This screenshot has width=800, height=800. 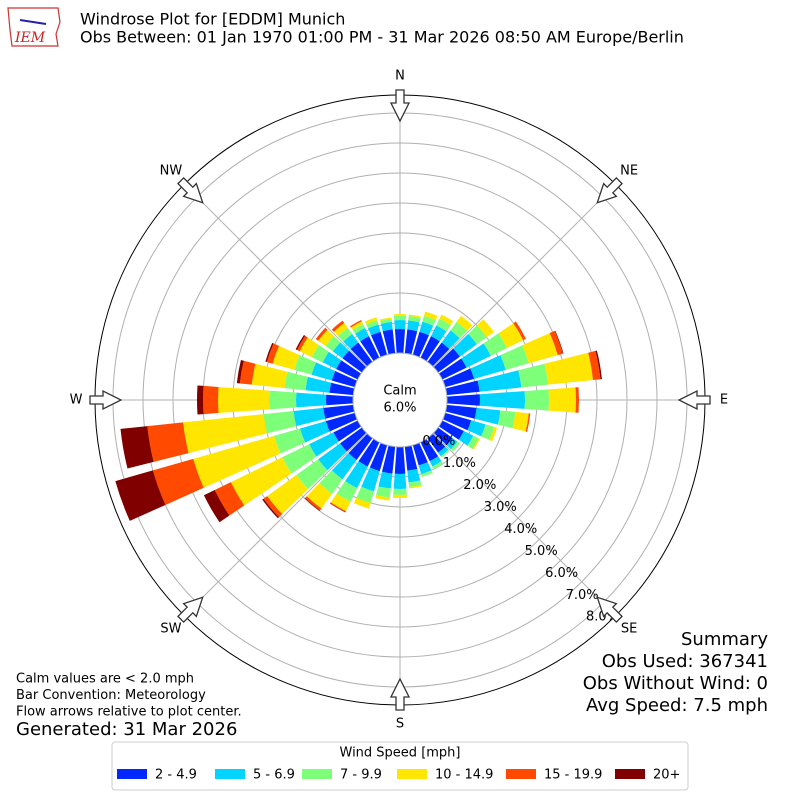 What do you see at coordinates (34, 27) in the screenshot?
I see `logo-outline` at bounding box center [34, 27].